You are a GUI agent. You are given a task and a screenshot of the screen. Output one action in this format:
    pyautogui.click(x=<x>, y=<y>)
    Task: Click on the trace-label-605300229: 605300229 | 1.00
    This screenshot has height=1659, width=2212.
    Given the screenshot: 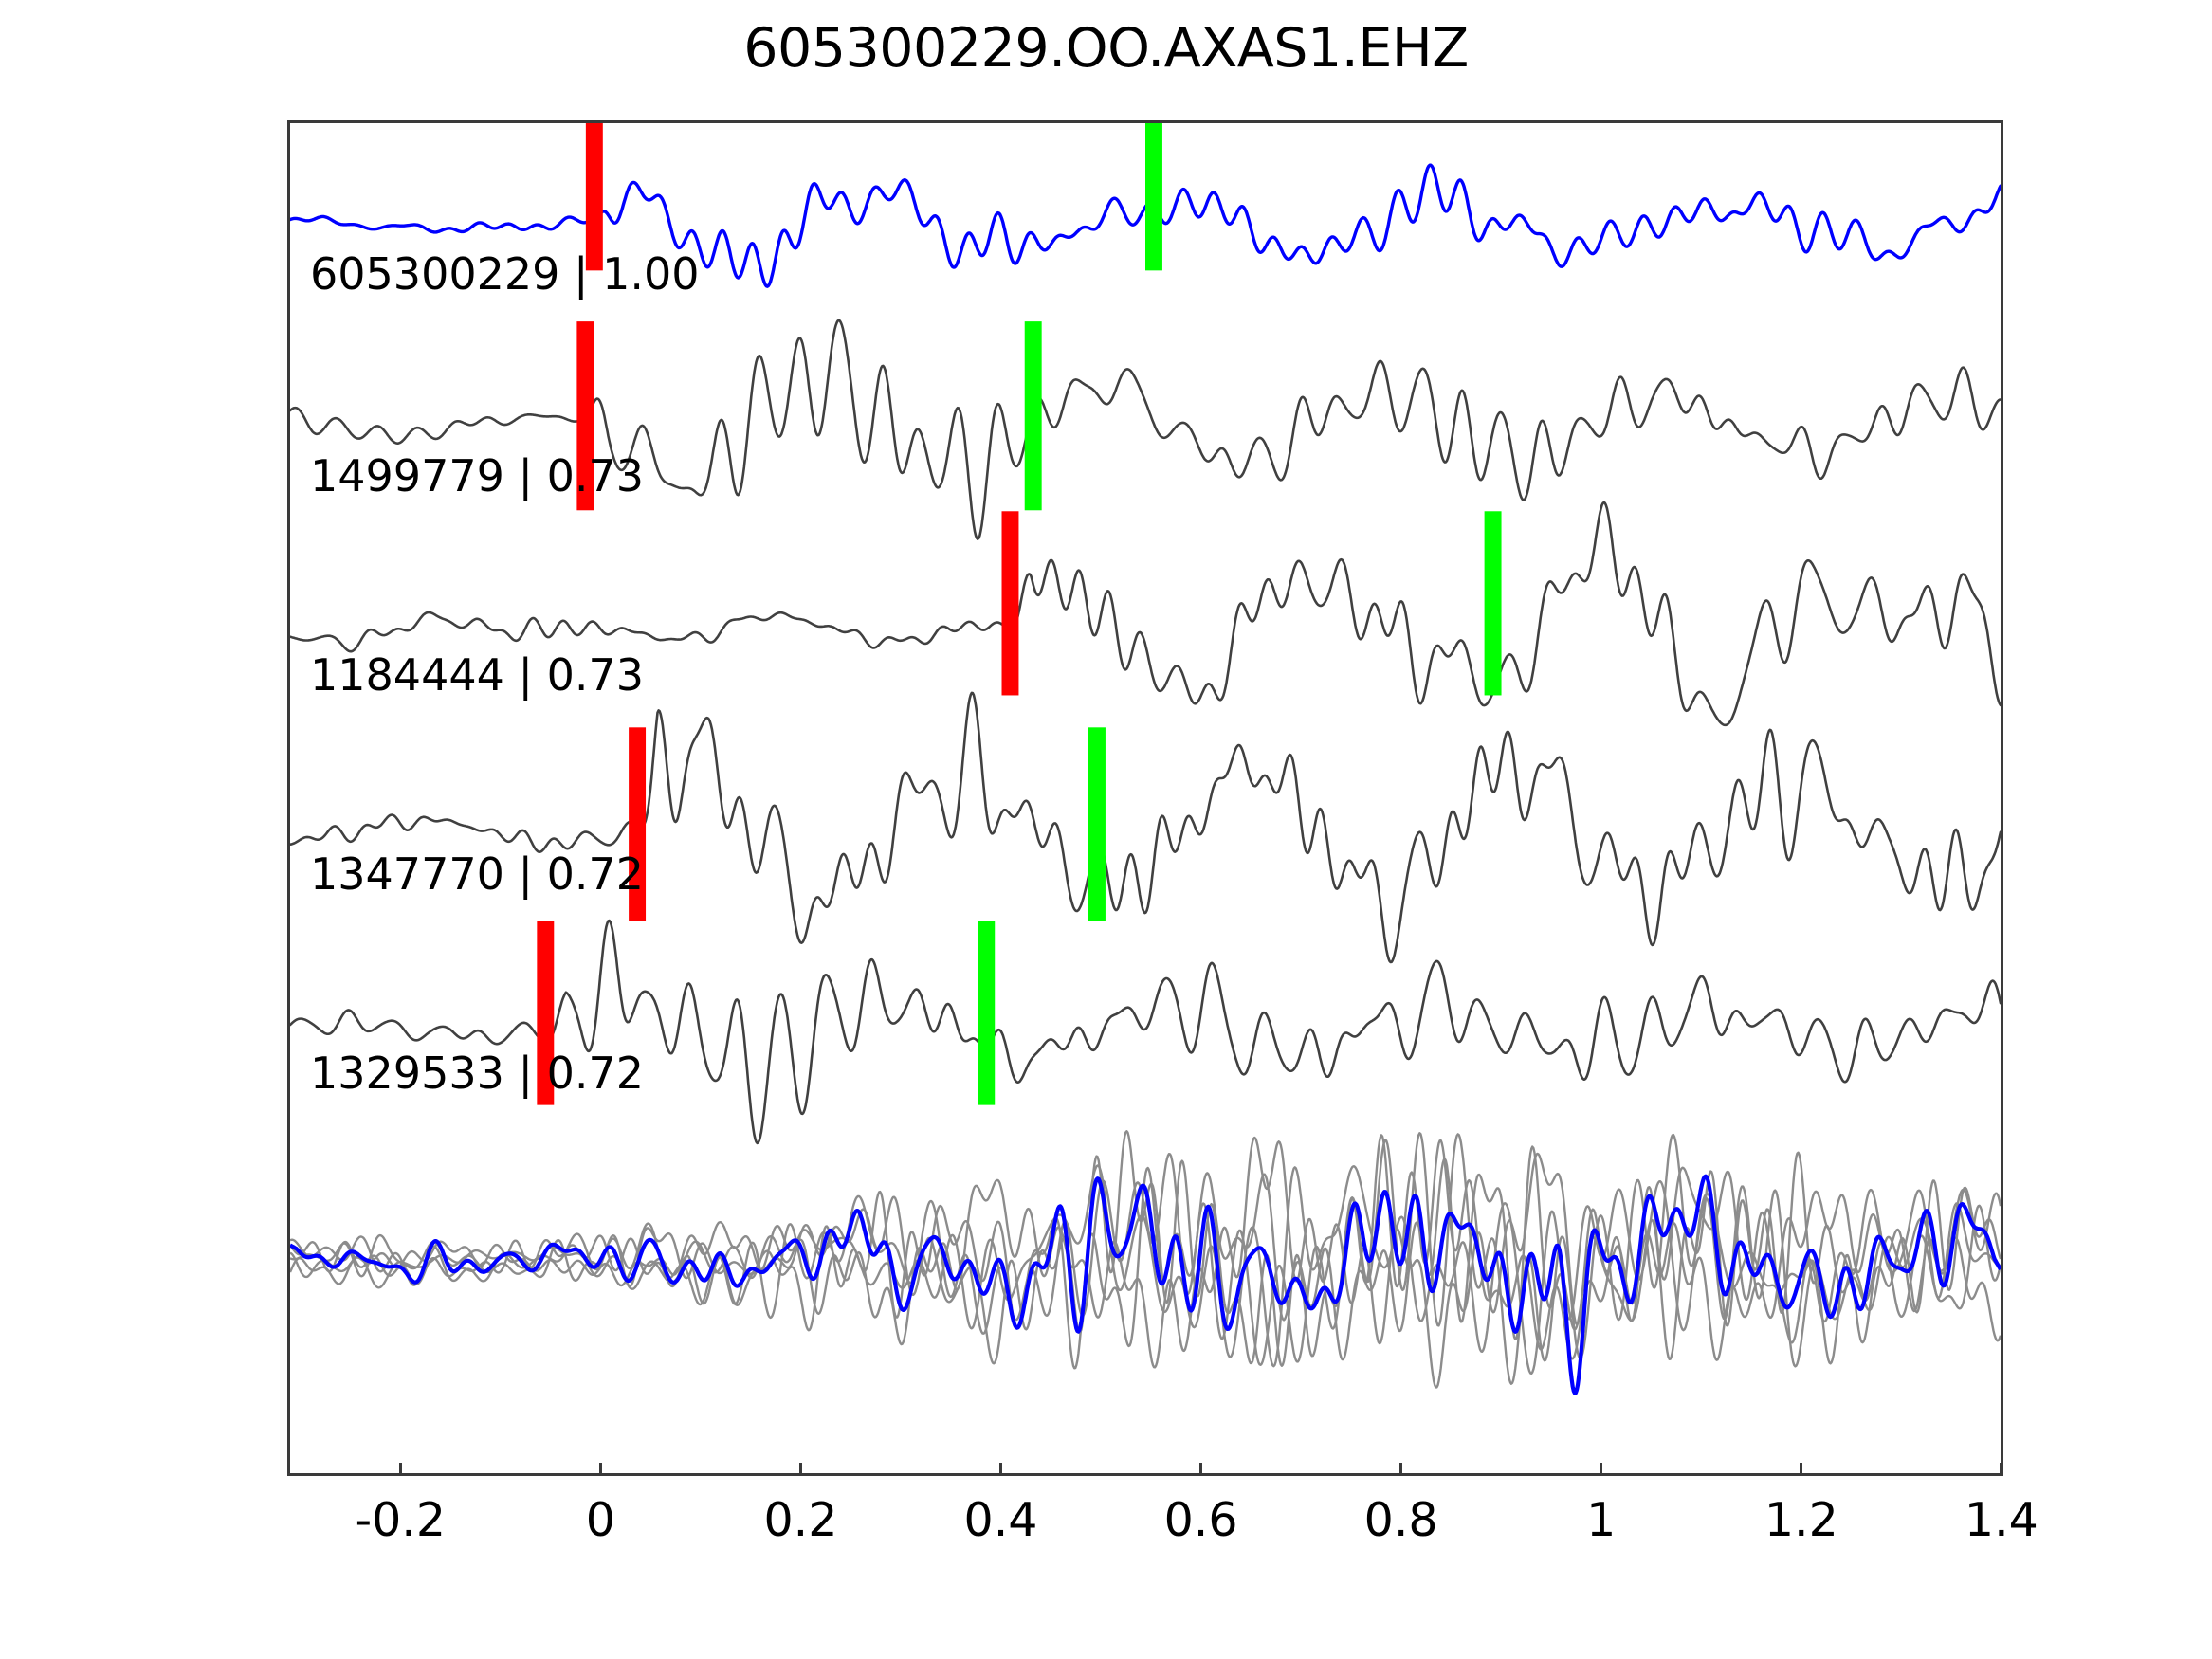 What is the action you would take?
    pyautogui.click(x=505, y=274)
    